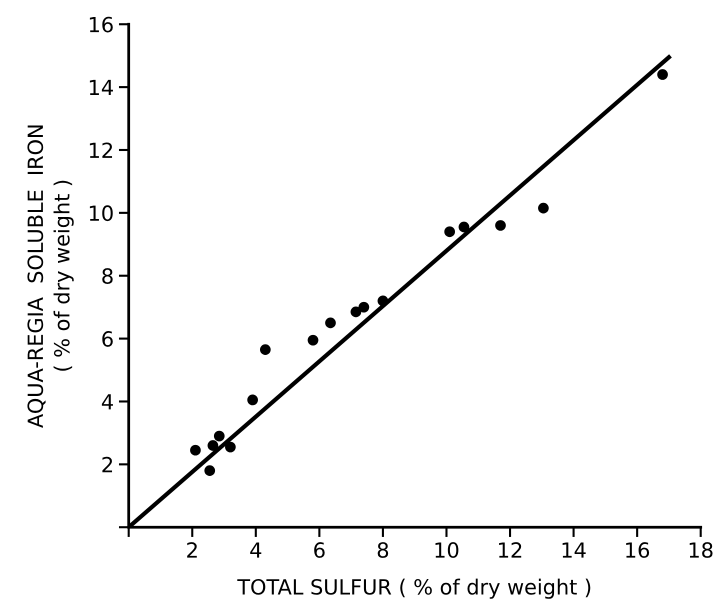 Image resolution: width=715 pixels, height=606 pixels. What do you see at coordinates (638, 550) in the screenshot?
I see `x-tick-label: 16` at bounding box center [638, 550].